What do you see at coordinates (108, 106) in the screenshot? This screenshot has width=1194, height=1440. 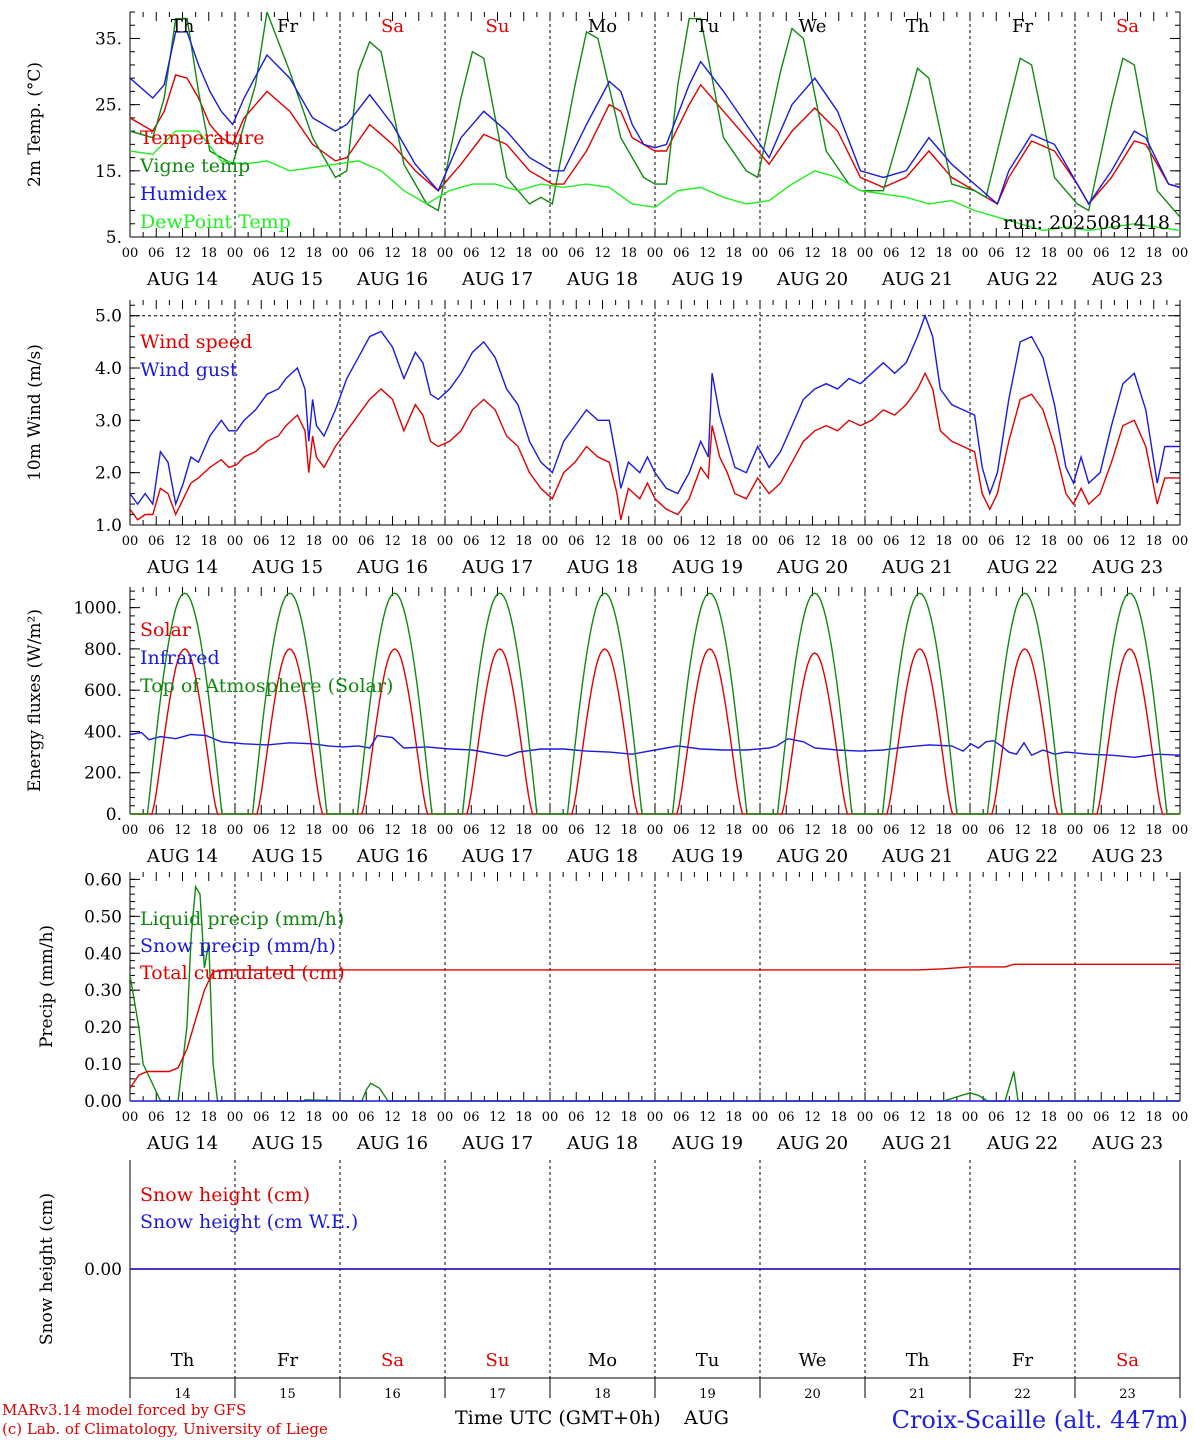 I see `y-tick-label: 25.` at bounding box center [108, 106].